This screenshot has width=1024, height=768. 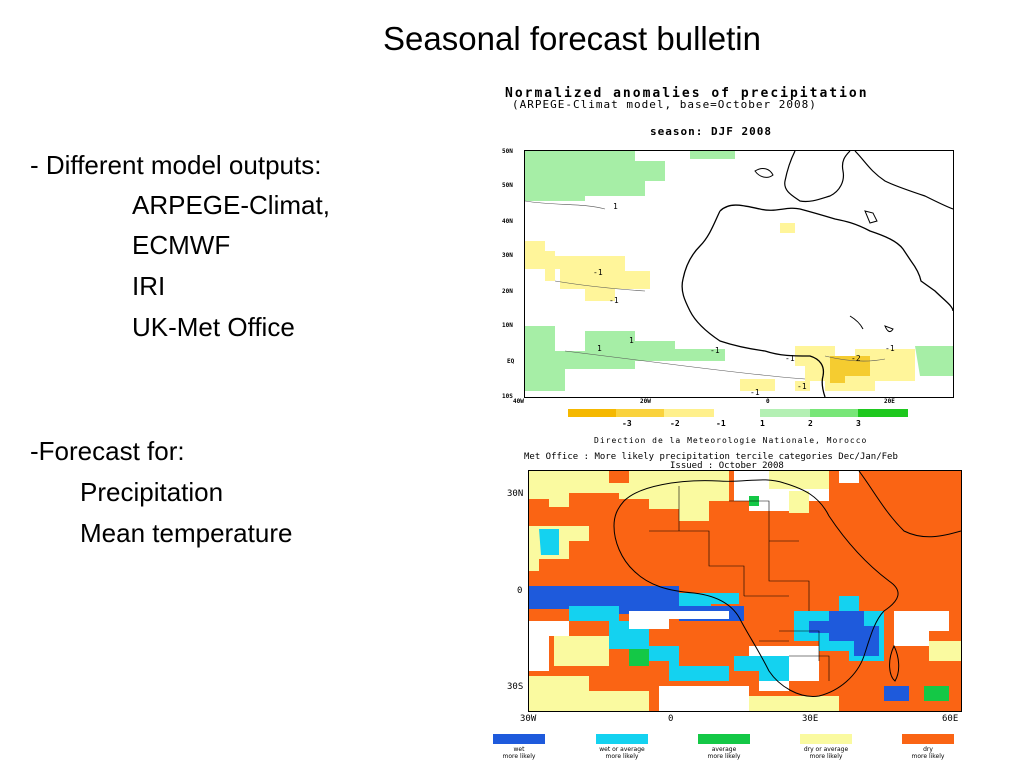 What do you see at coordinates (928, 739) in the screenshot?
I see `legend-swatch-dry` at bounding box center [928, 739].